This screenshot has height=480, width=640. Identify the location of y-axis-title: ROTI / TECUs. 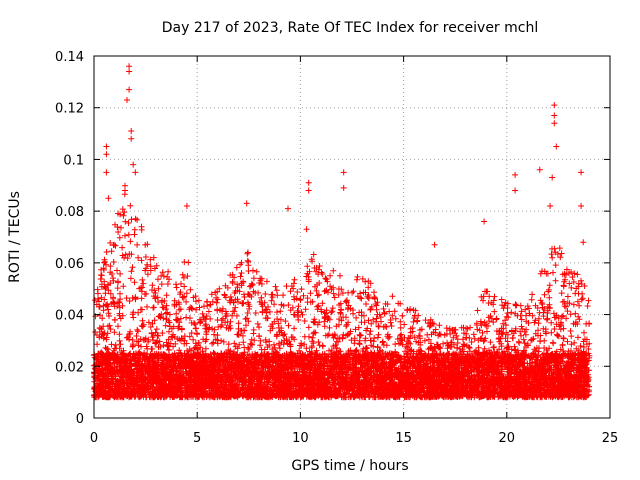
(15, 237).